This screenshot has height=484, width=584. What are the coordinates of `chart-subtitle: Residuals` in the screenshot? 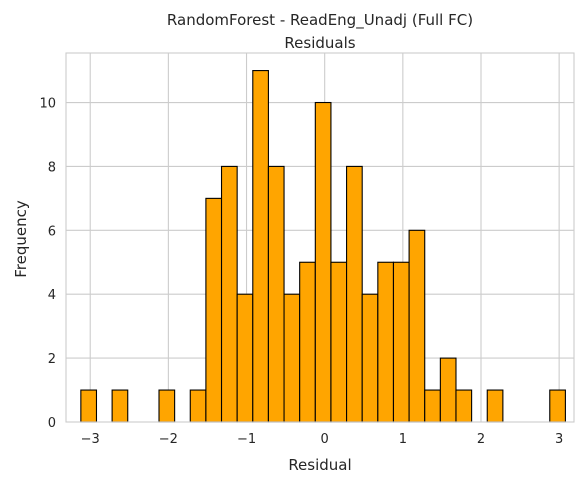 It's located at (319, 43).